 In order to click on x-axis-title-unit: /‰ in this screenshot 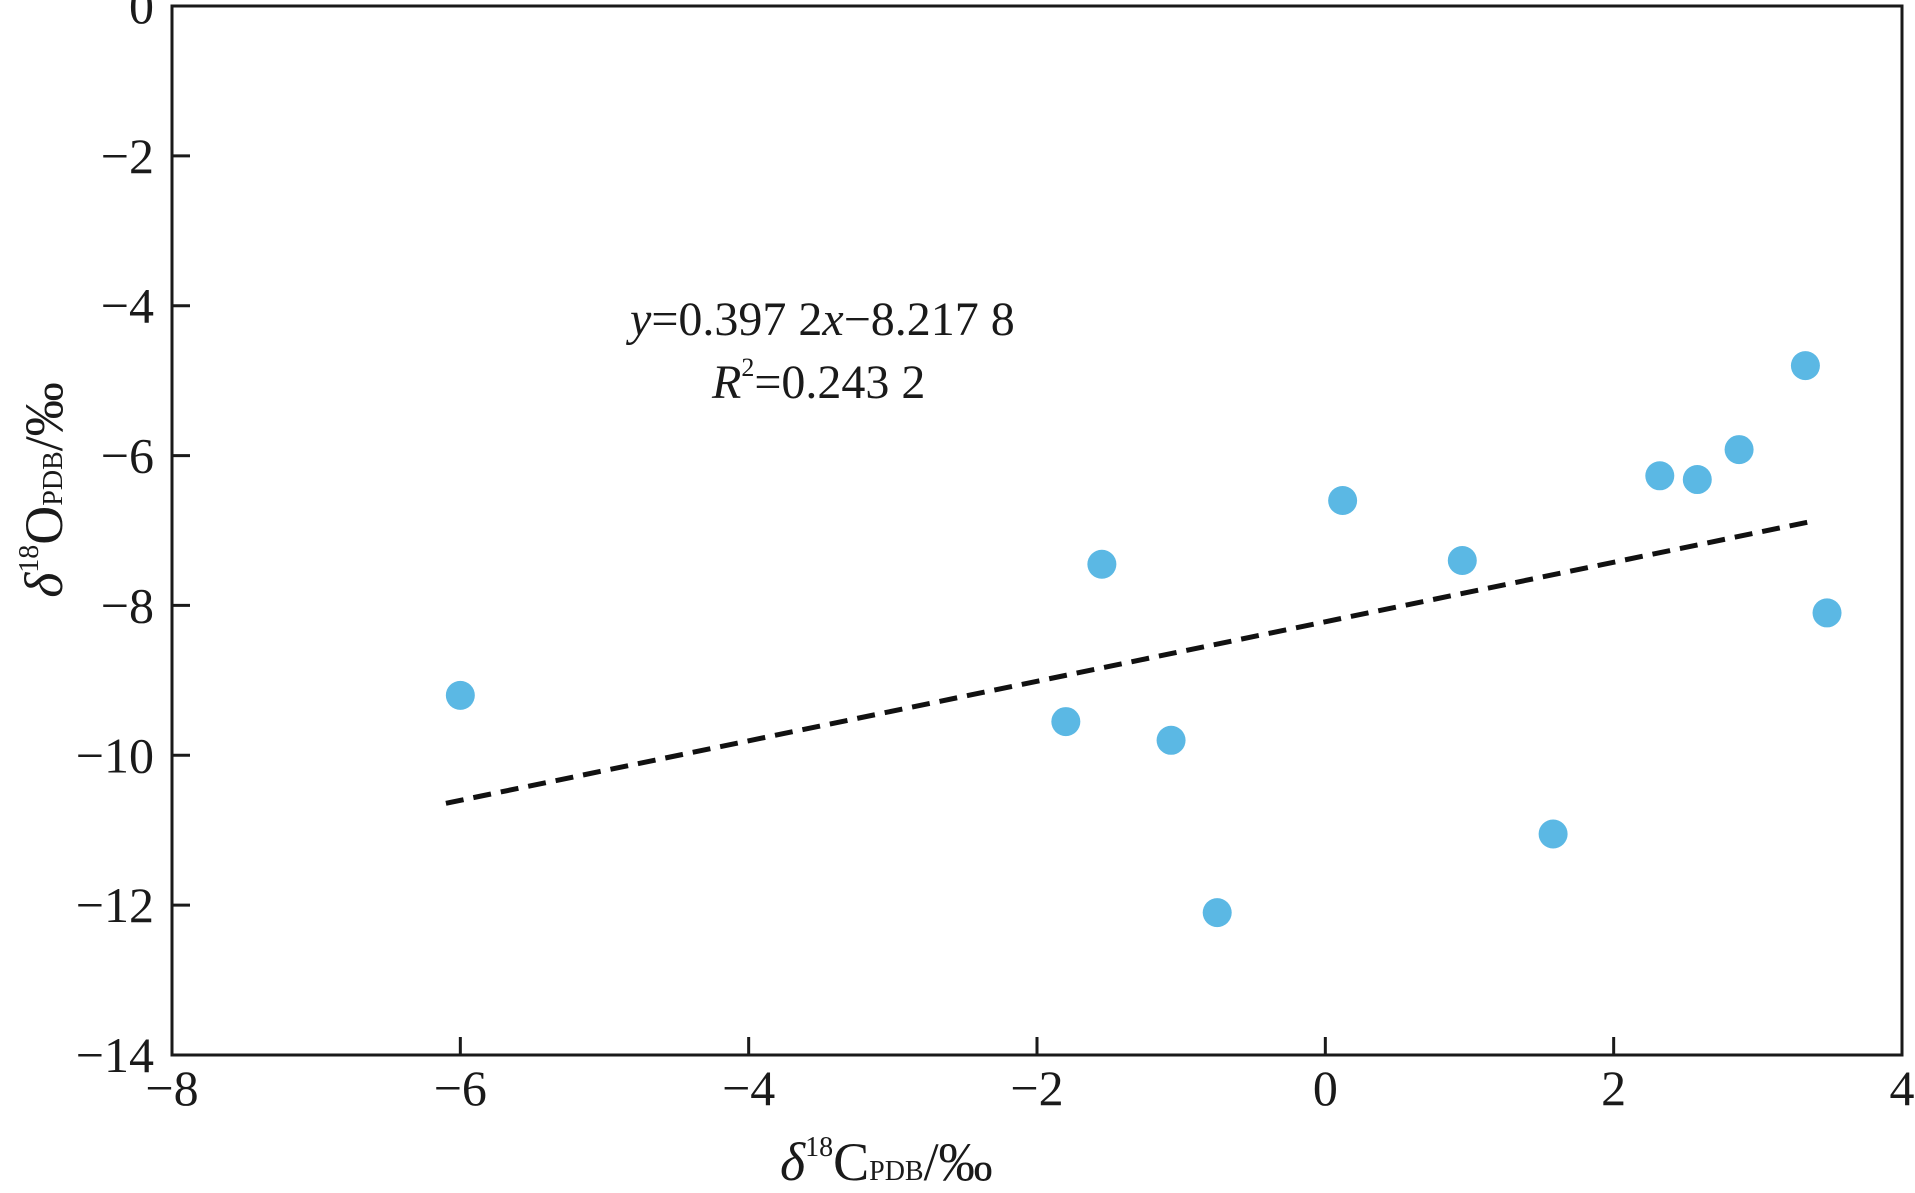, I will do `click(958, 1162)`.